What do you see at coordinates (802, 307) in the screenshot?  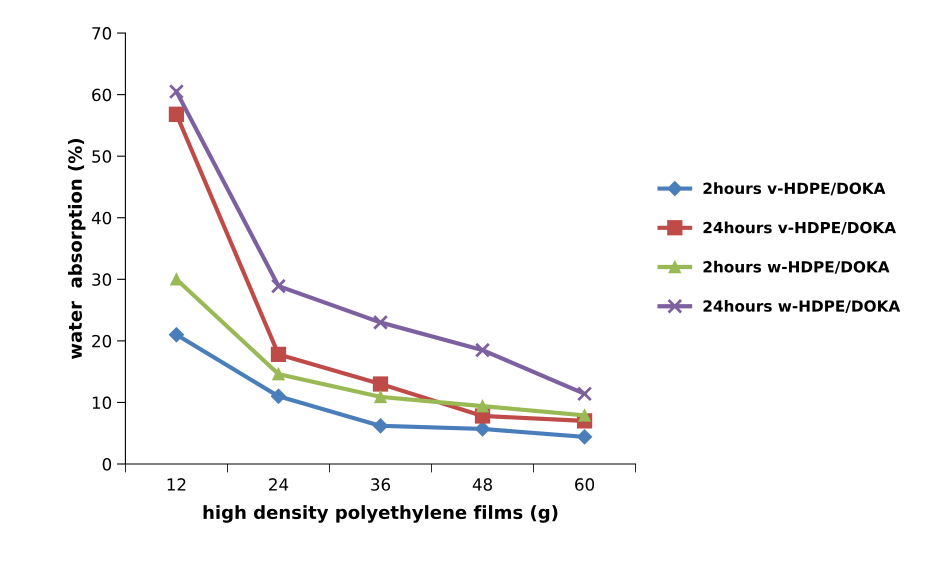 I see `legend-label: 24hours w-HDPE/DOKA` at bounding box center [802, 307].